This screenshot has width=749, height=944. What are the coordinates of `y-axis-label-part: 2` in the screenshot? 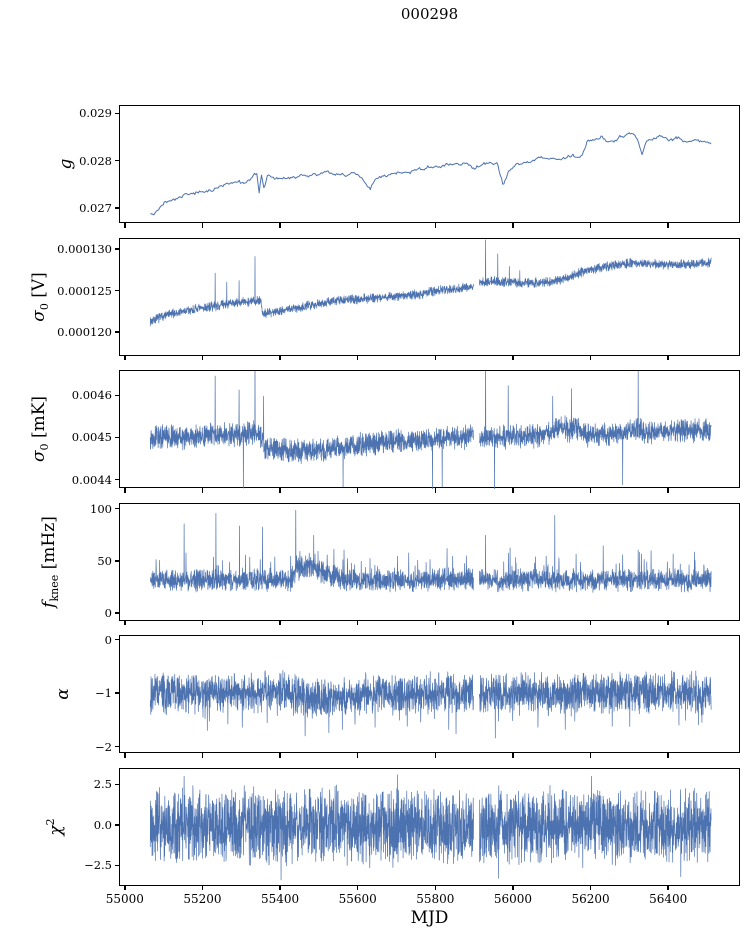 It's located at (51, 821).